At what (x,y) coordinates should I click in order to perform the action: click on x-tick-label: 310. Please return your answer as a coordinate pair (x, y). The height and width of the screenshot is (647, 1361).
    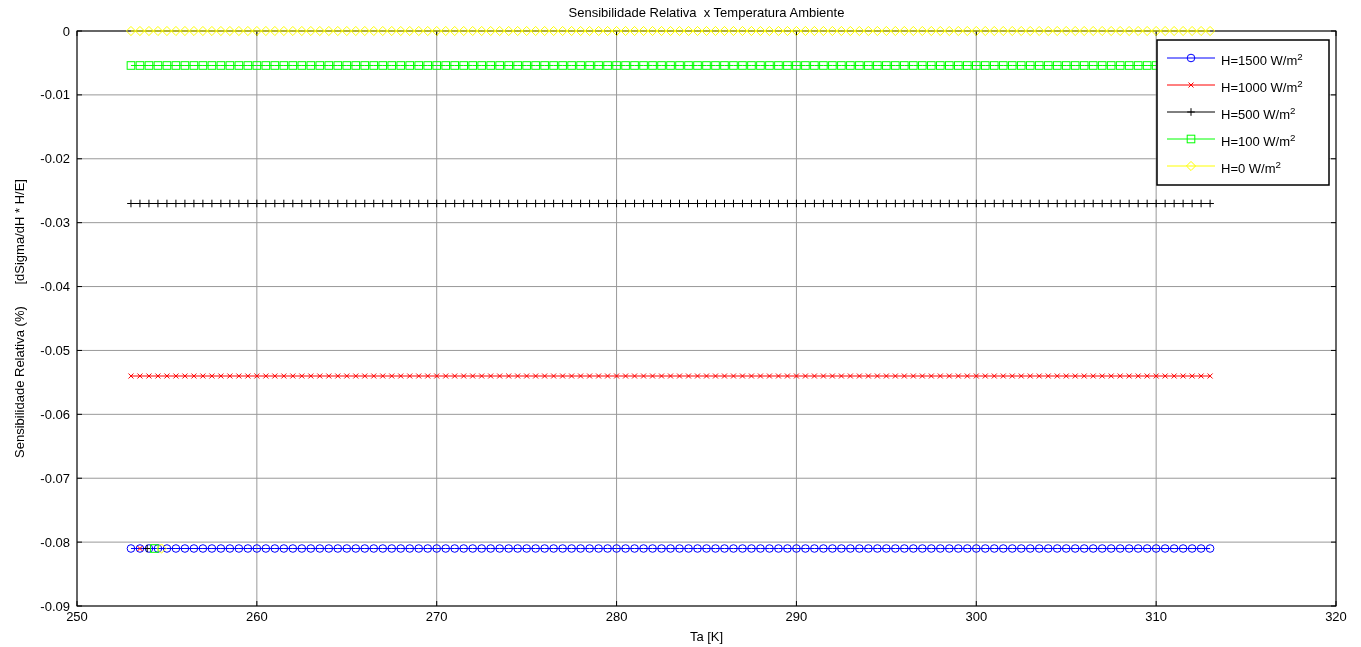
    Looking at the image, I should click on (1156, 616).